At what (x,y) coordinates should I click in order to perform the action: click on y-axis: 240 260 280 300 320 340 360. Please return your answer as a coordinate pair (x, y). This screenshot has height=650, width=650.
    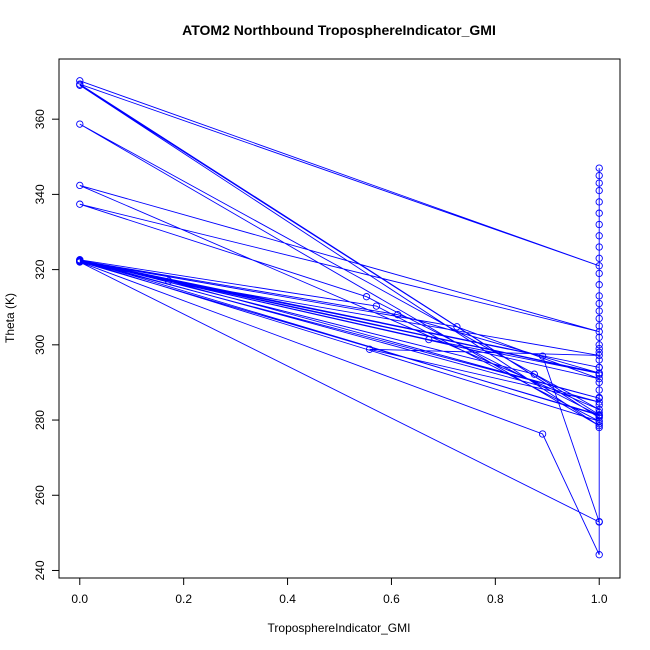
    Looking at the image, I should click on (46, 344).